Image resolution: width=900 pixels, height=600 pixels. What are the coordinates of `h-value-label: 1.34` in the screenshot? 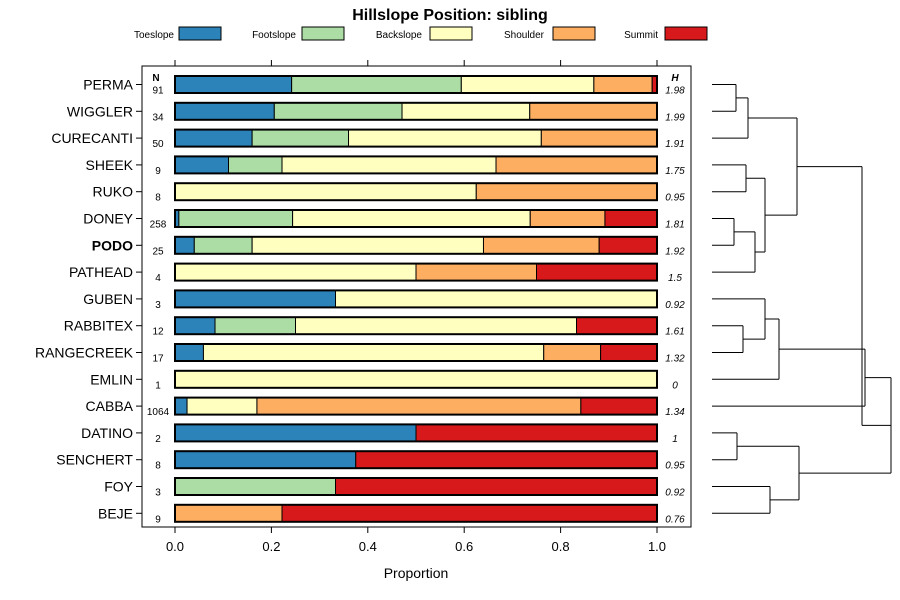 It's located at (675, 412).